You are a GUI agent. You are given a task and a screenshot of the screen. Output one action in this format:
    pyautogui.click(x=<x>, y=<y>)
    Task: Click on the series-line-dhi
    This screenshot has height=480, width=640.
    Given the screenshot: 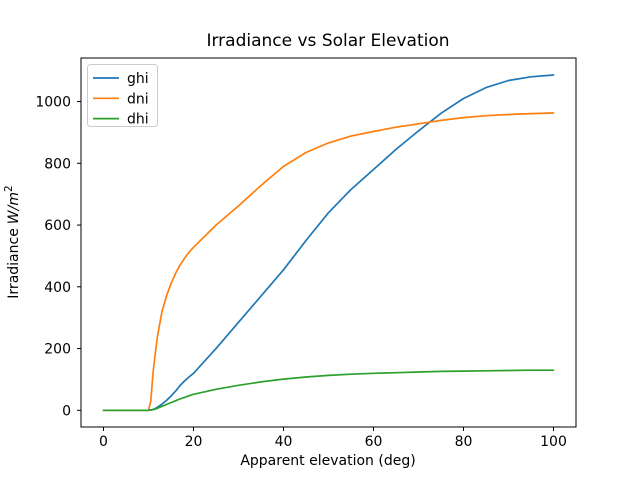 What is the action you would take?
    pyautogui.click(x=328, y=390)
    